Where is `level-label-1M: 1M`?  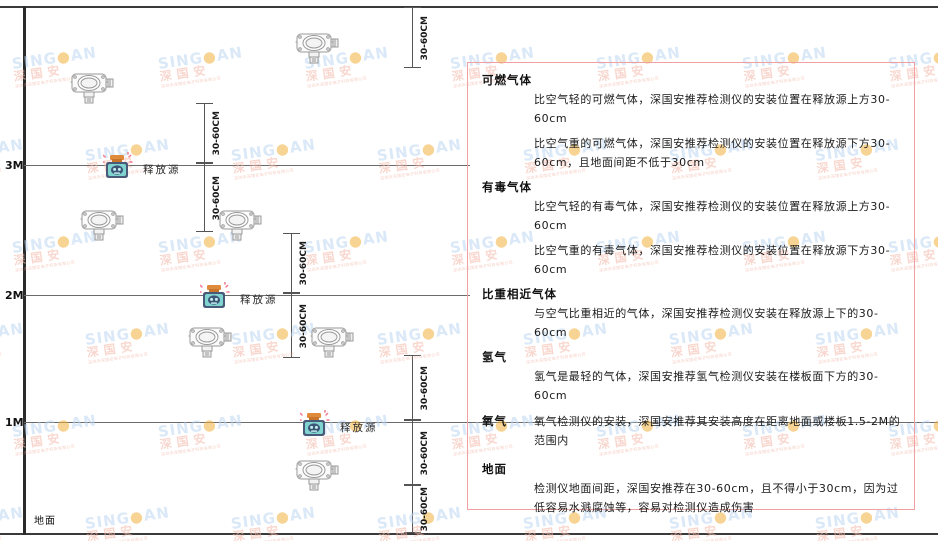 level-label-1M: 1M is located at coordinates (14, 422).